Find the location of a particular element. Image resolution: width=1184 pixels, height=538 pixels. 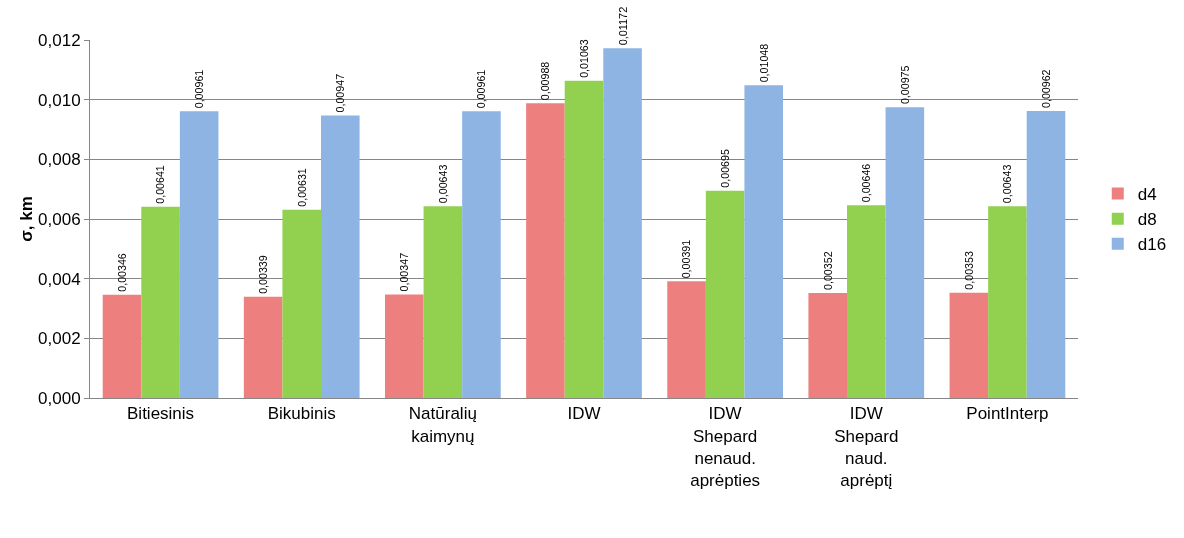

y-tick-label: 0,004 is located at coordinates (59, 279).